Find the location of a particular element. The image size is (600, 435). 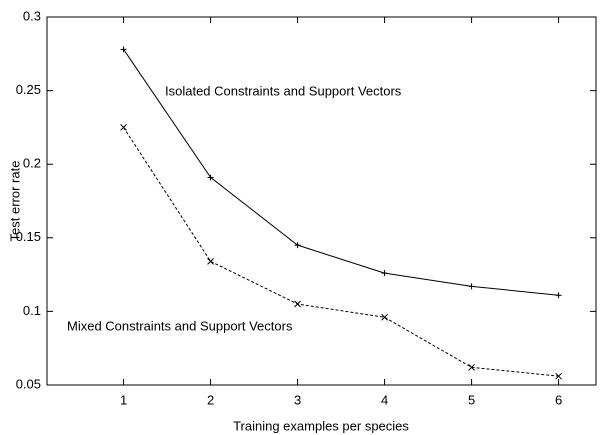

x-axis-label: Training examples per species is located at coordinates (321, 425).